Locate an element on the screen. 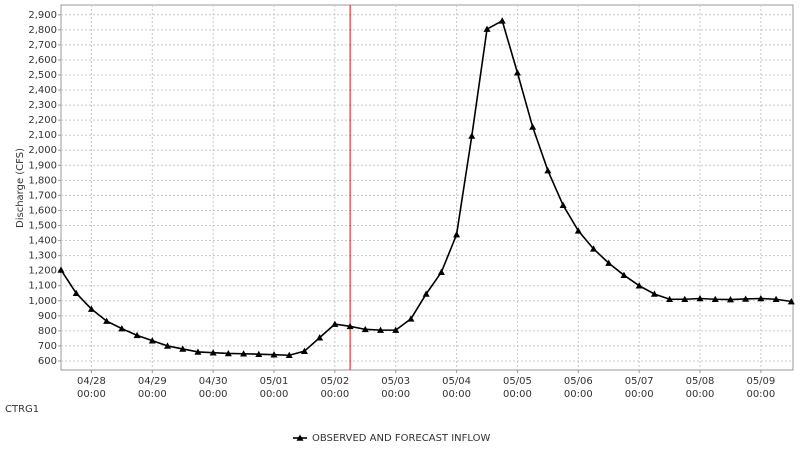 The width and height of the screenshot is (800, 450). station-label: CTRG1 is located at coordinates (22, 409).